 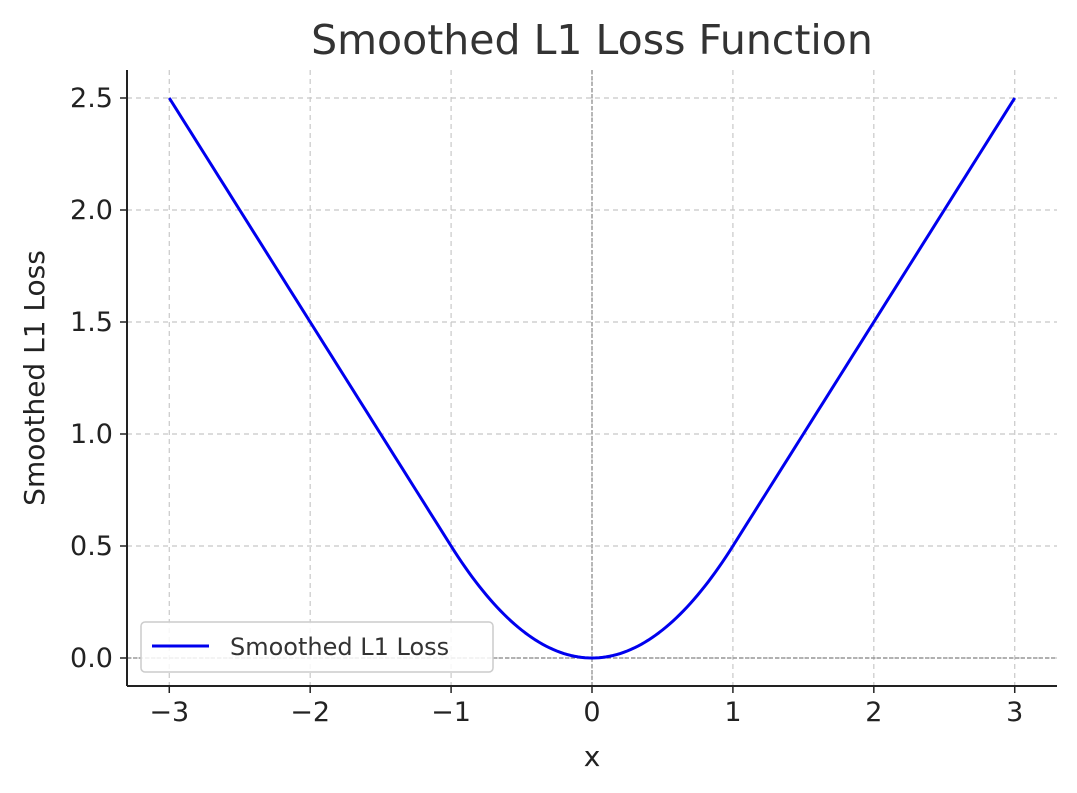 What do you see at coordinates (91, 322) in the screenshot?
I see `y-tick-label: 1.5` at bounding box center [91, 322].